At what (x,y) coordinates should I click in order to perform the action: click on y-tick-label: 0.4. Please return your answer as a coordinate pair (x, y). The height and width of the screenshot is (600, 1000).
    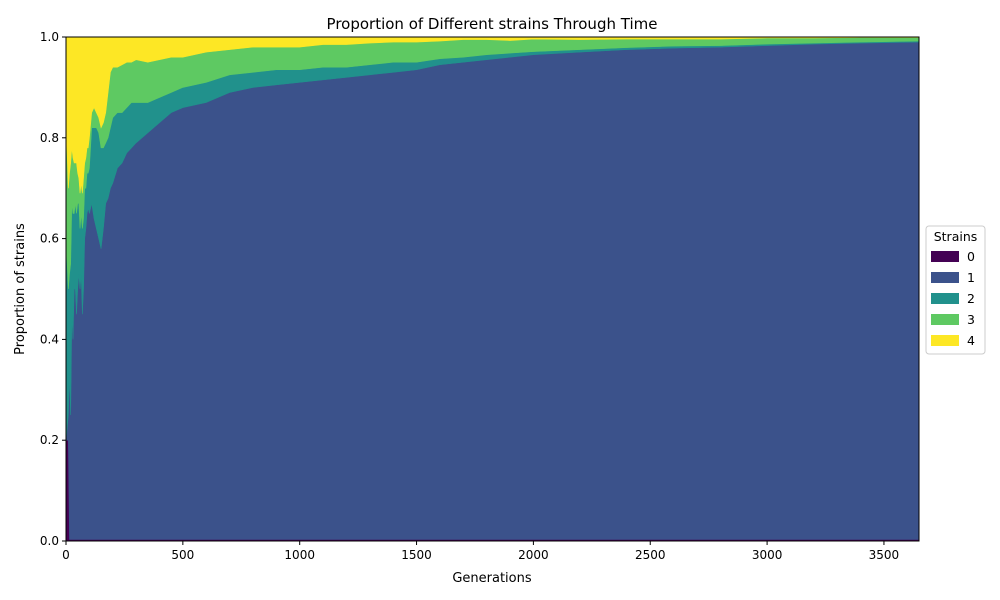
    Looking at the image, I should click on (49, 339).